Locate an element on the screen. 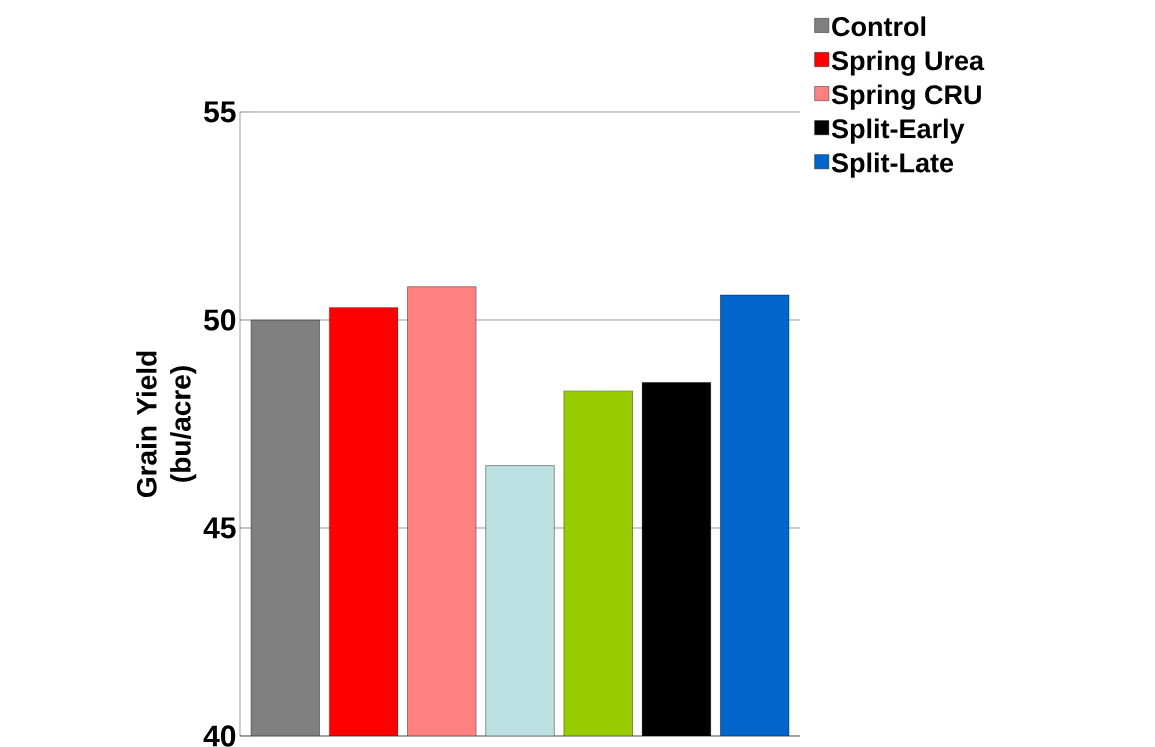 This screenshot has height=747, width=1155. legend-label: Split-Late is located at coordinates (892, 165).